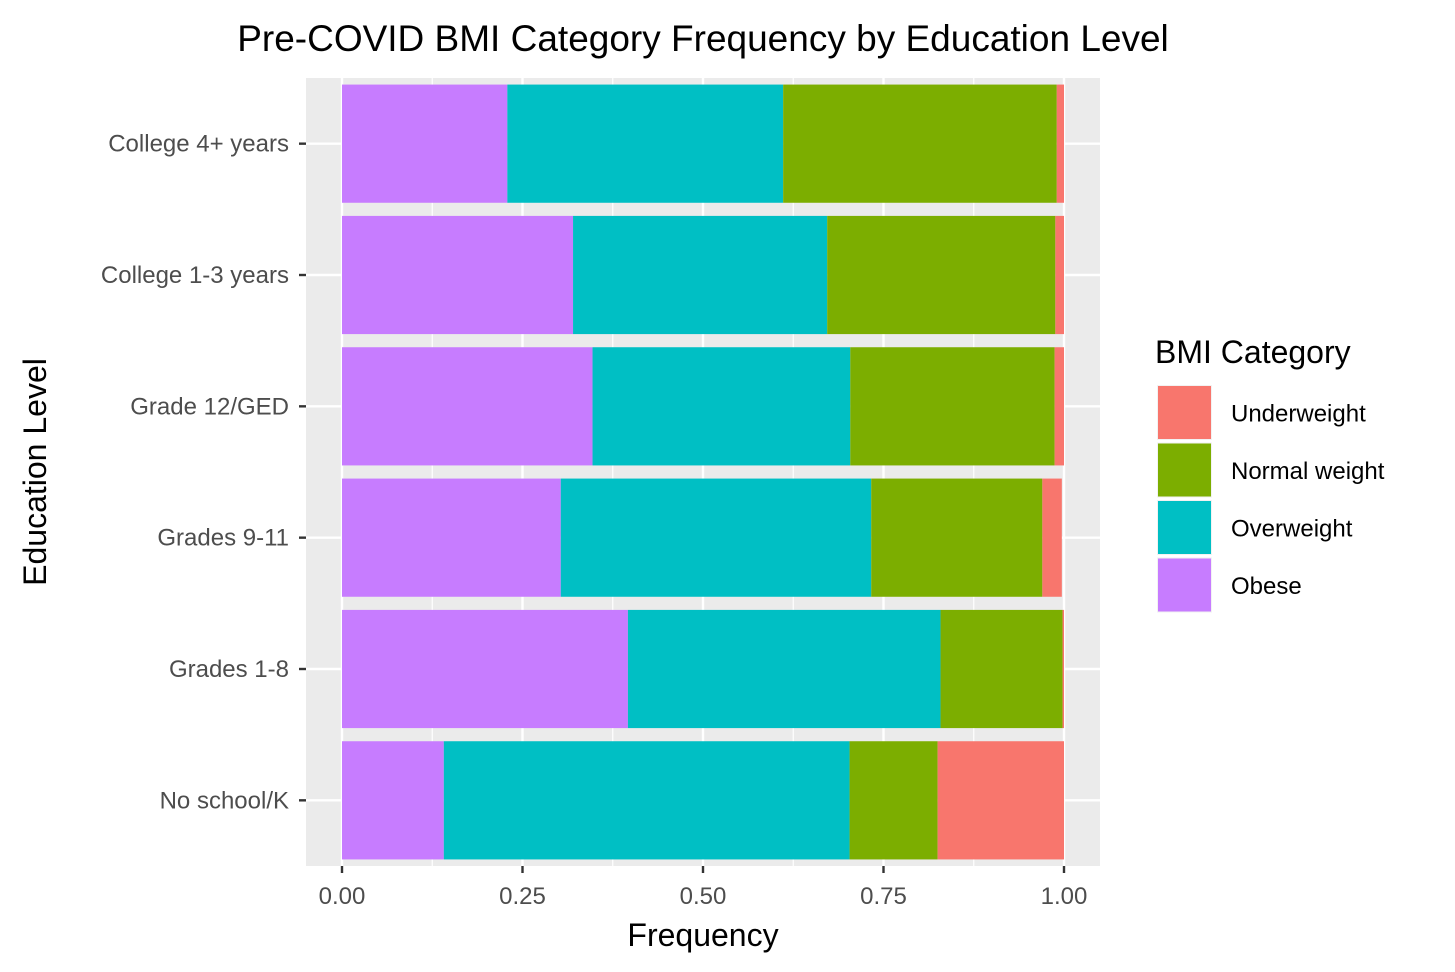  I want to click on y-tick-label: Grades 1-8, so click(229, 669).